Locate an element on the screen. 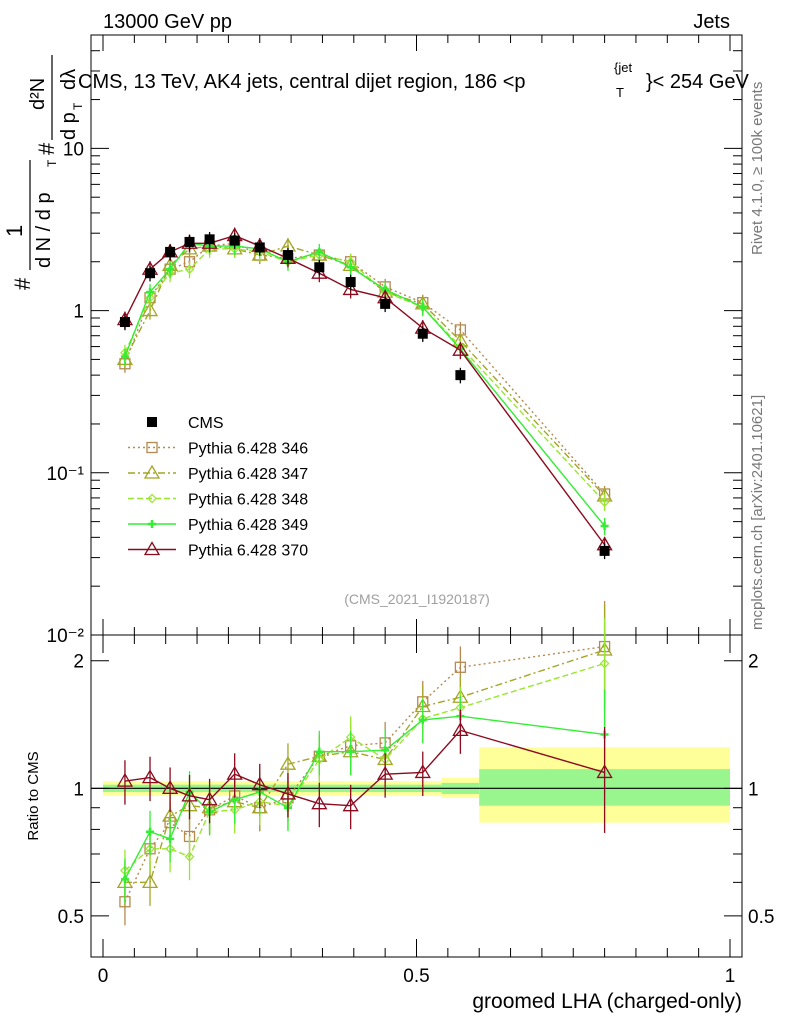 The image size is (786, 1024). title-sub: T is located at coordinates (620, 92).